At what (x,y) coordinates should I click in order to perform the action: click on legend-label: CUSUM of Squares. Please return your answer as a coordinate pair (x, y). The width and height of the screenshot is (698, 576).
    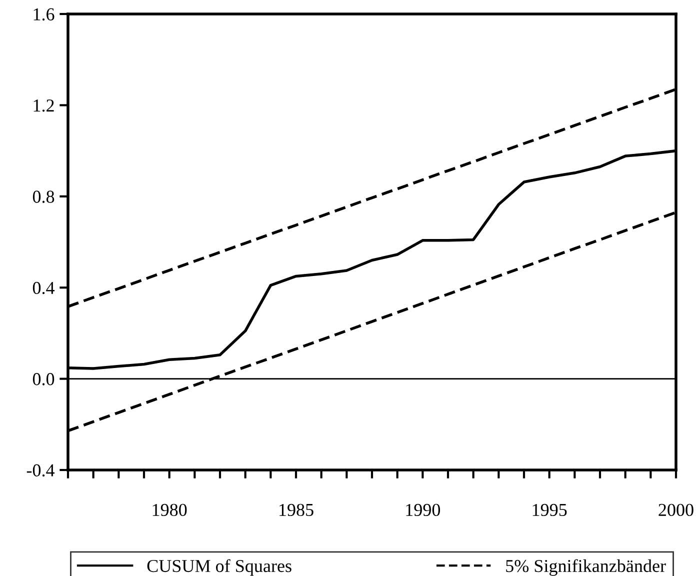
    Looking at the image, I should click on (219, 567).